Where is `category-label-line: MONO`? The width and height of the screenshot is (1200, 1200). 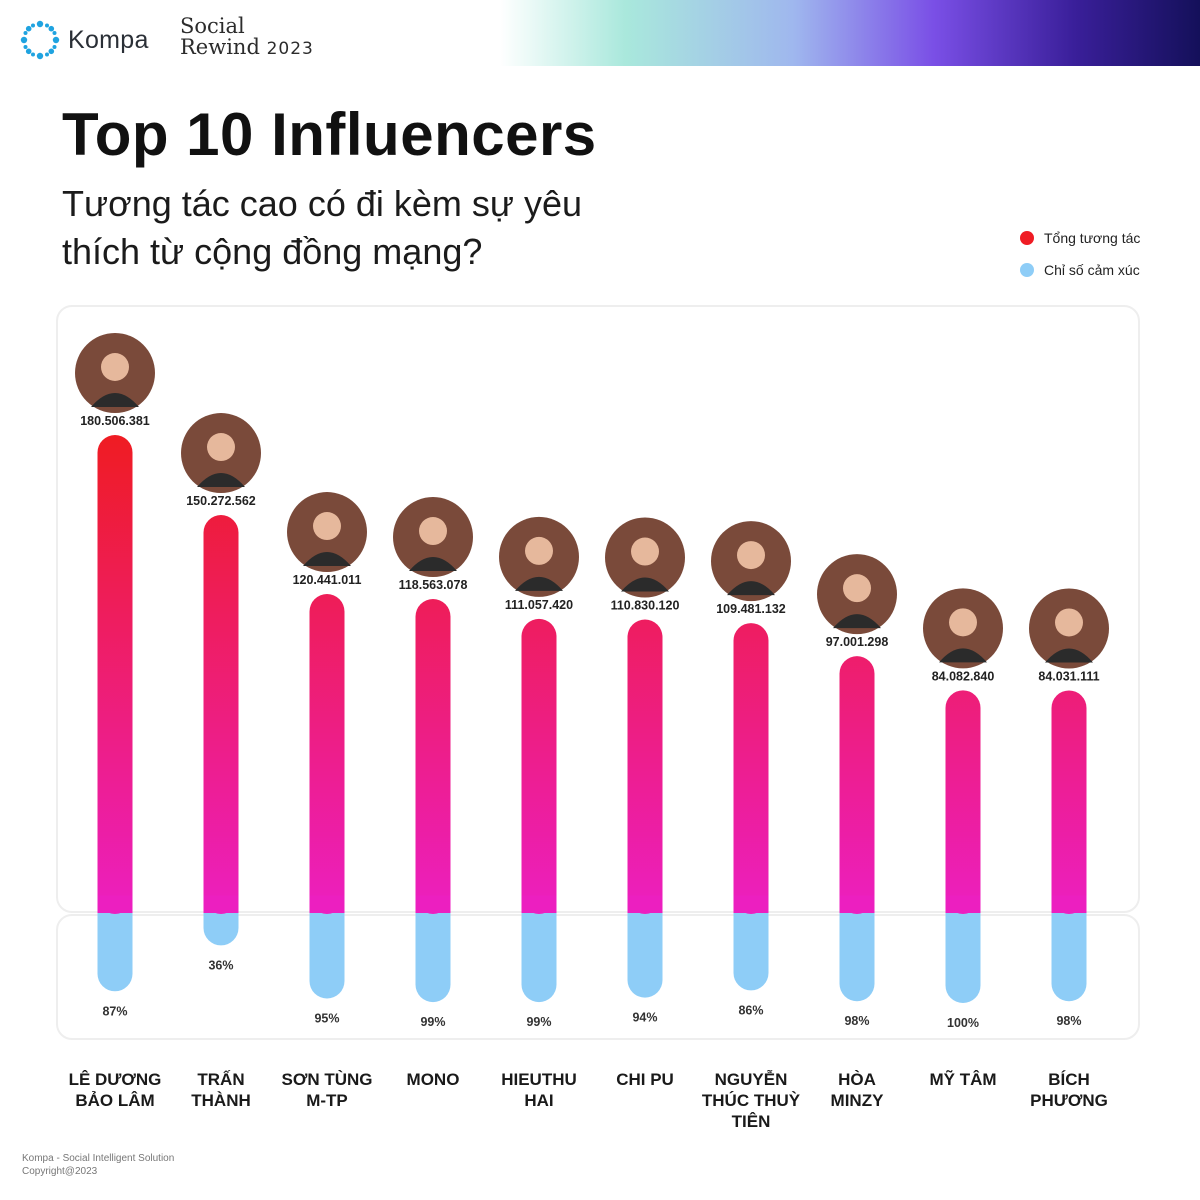 category-label-line: MONO is located at coordinates (433, 1079).